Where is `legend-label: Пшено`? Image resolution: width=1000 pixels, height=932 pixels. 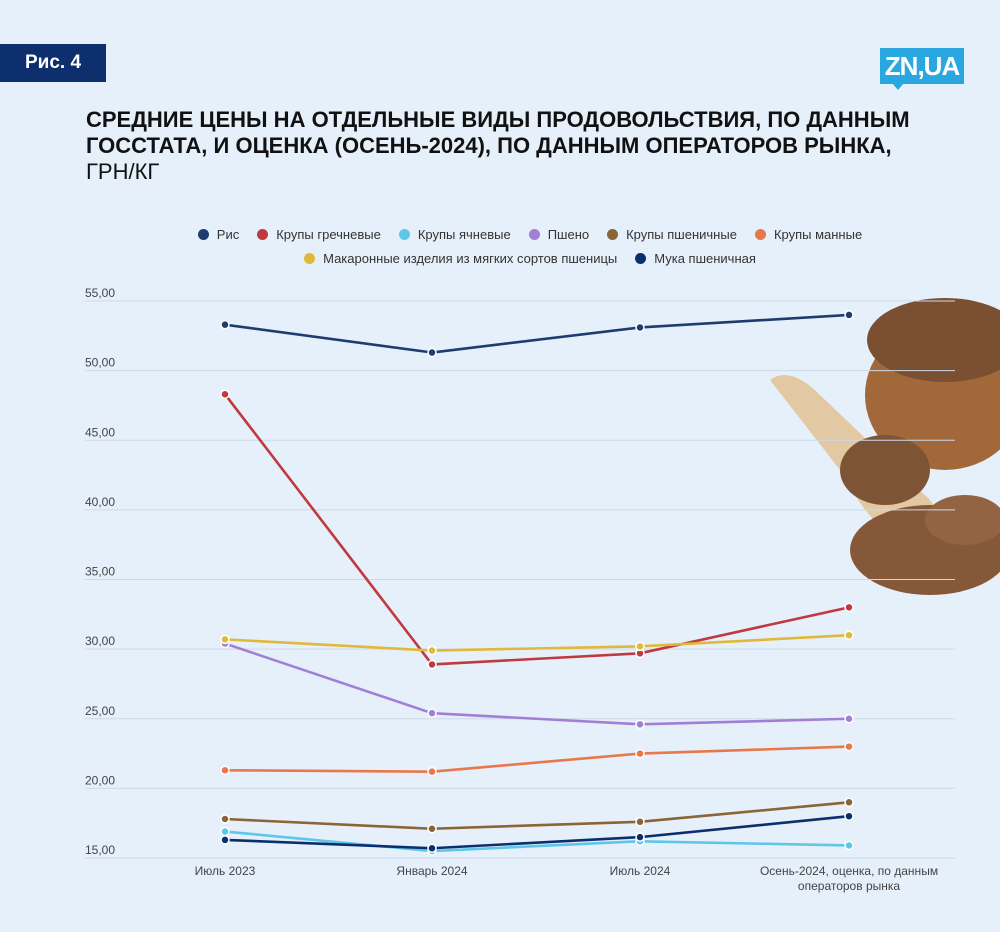
legend-label: Пшено is located at coordinates (568, 234).